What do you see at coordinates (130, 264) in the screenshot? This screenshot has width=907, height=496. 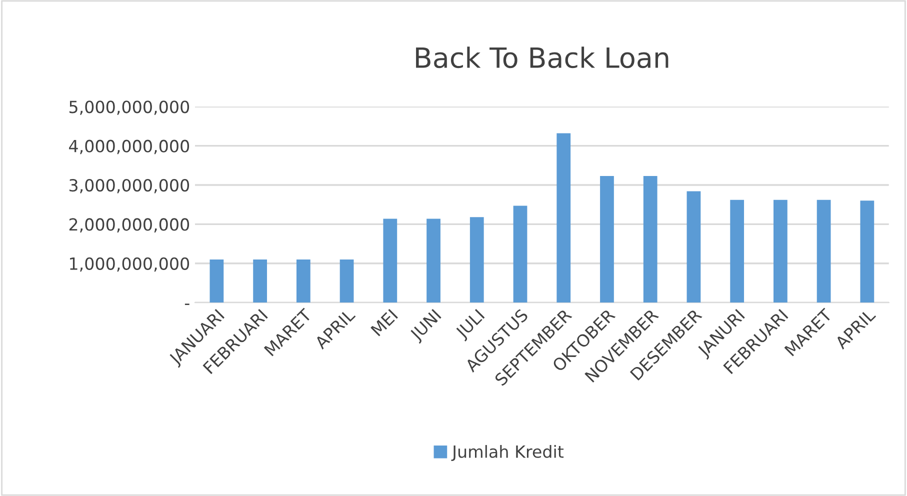 I see `y-tick-label: 1,000,000,000` at bounding box center [130, 264].